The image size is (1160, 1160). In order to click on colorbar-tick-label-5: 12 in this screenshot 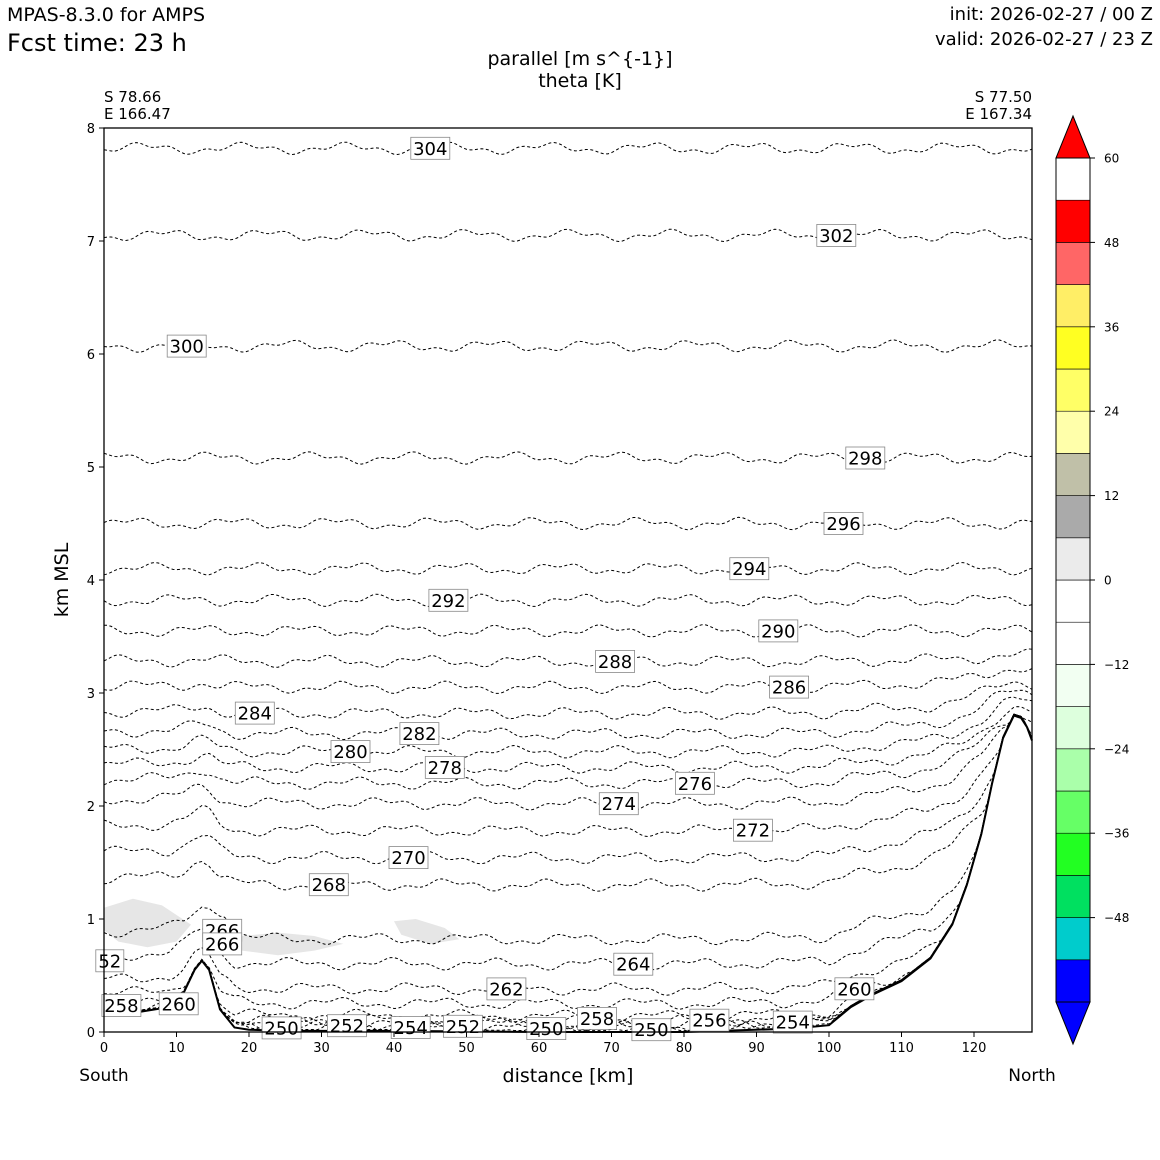, I will do `click(1111, 496)`.